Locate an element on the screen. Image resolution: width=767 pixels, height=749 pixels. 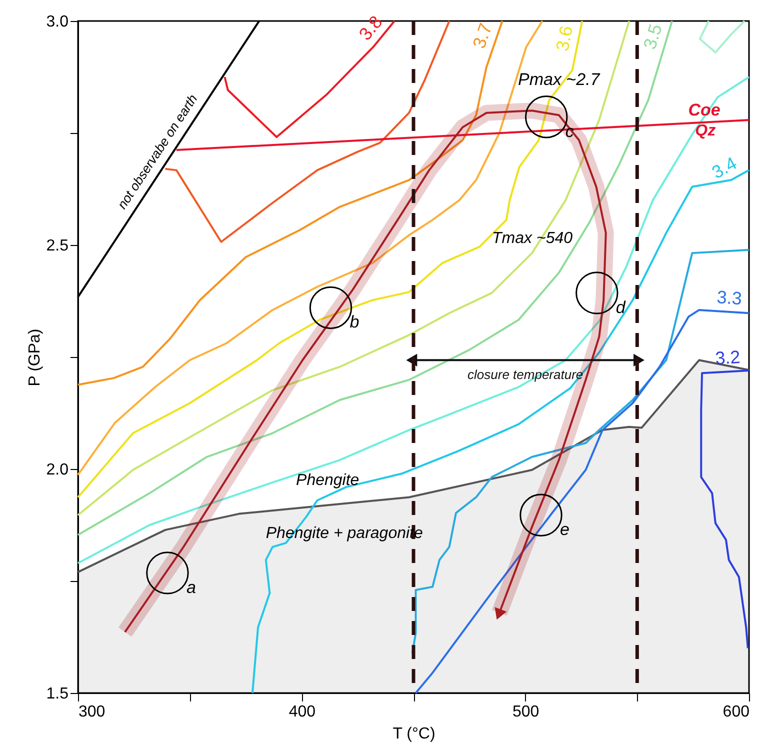
y-tick-label: 2.5 is located at coordinates (57, 246).